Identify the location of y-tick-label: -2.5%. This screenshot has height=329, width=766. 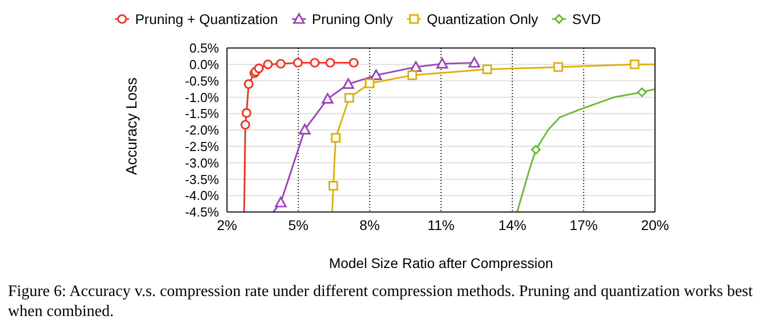
(202, 146).